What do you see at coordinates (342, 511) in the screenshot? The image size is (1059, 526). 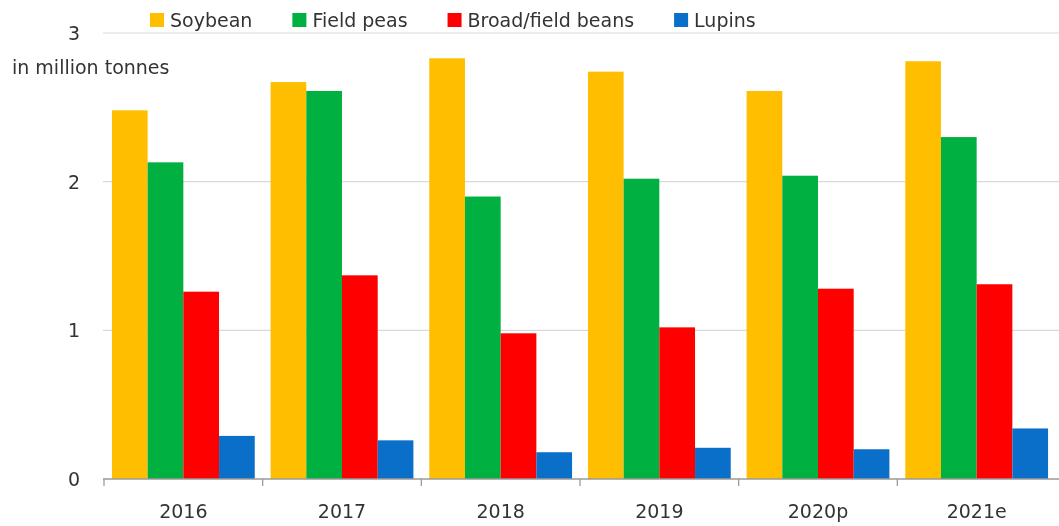 I see `x-tick-label: 2017` at bounding box center [342, 511].